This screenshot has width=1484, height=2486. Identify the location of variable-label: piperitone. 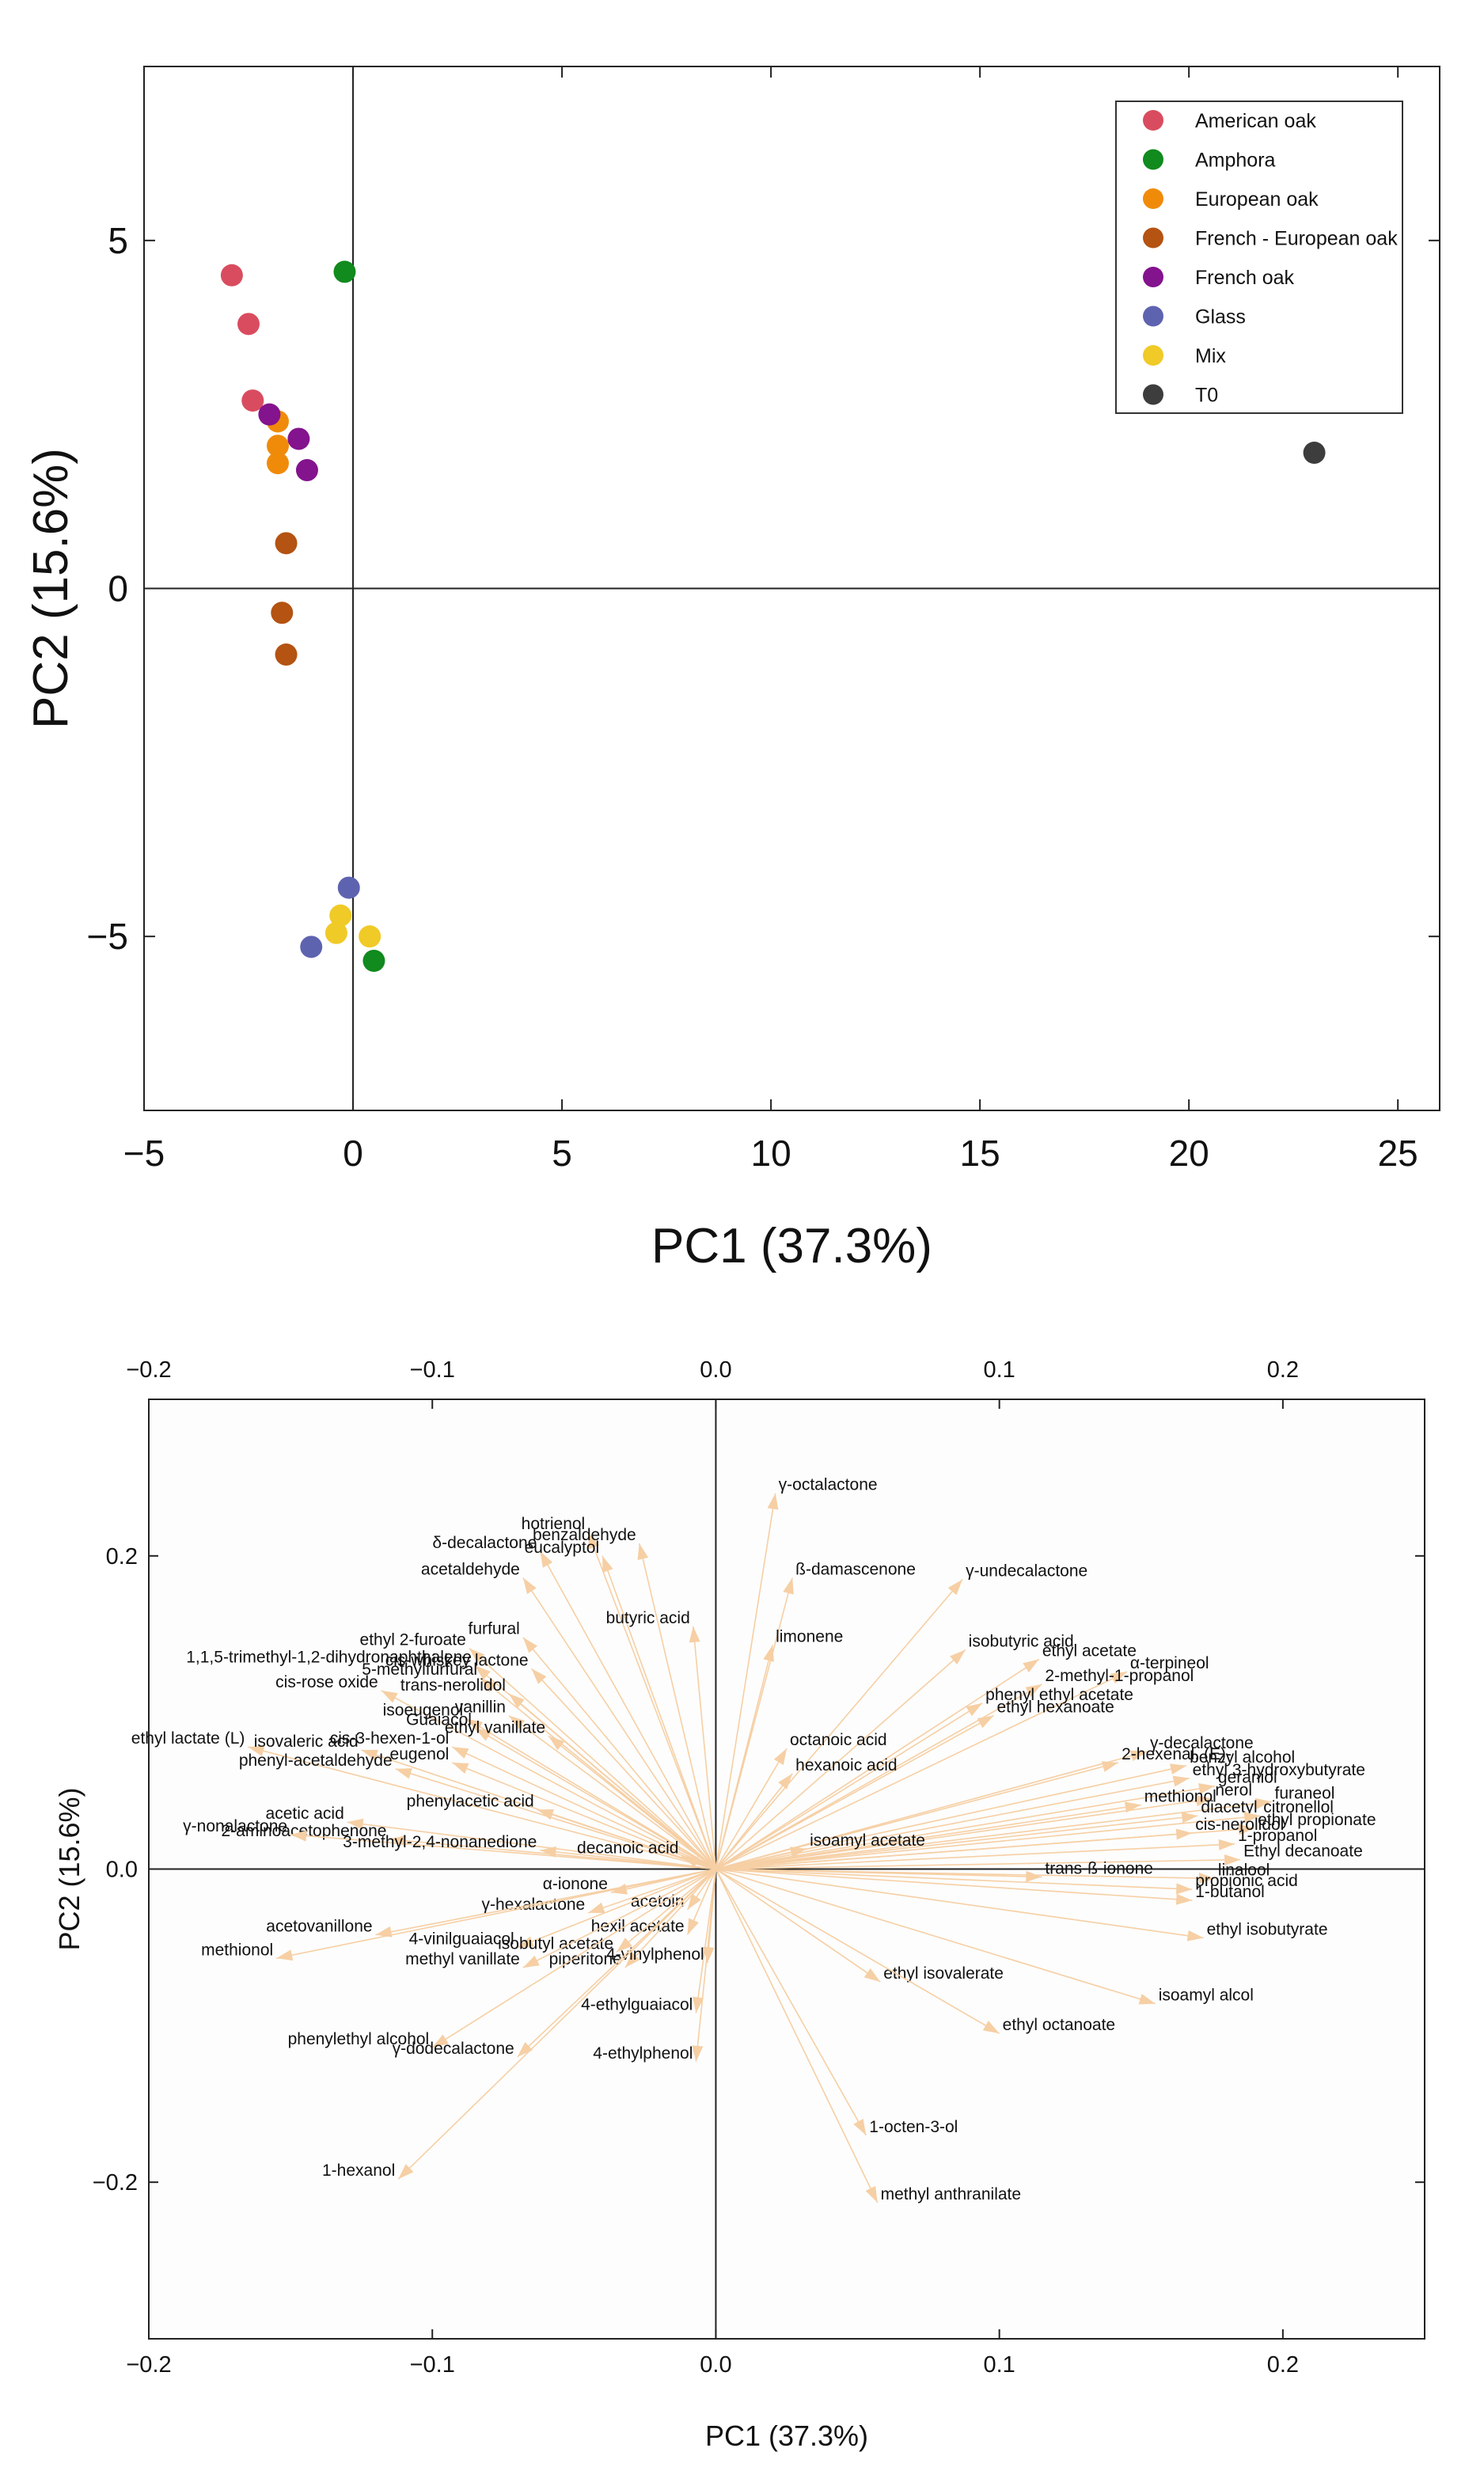
(585, 1959).